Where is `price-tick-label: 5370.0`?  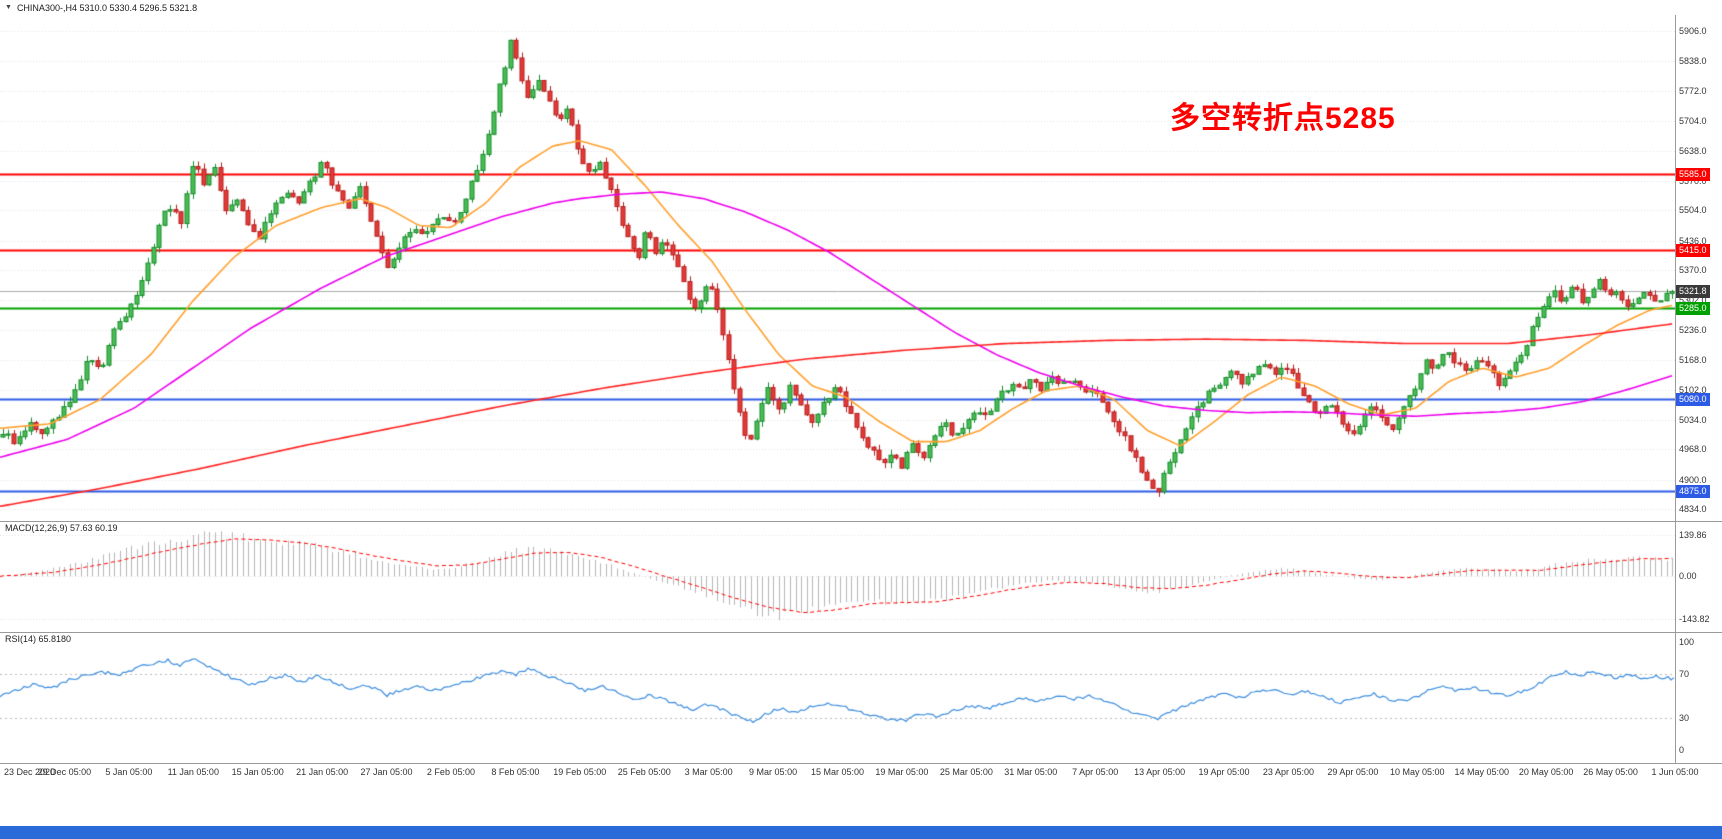 price-tick-label: 5370.0 is located at coordinates (1693, 270).